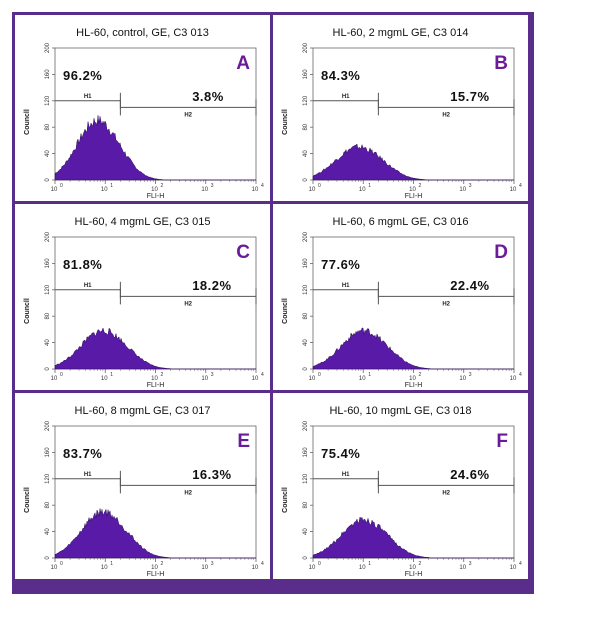 This screenshot has height=620, width=600. Describe the element at coordinates (142, 411) in the screenshot. I see `panel-title: HL-60, 8 mgmL GE, C3 017` at that location.